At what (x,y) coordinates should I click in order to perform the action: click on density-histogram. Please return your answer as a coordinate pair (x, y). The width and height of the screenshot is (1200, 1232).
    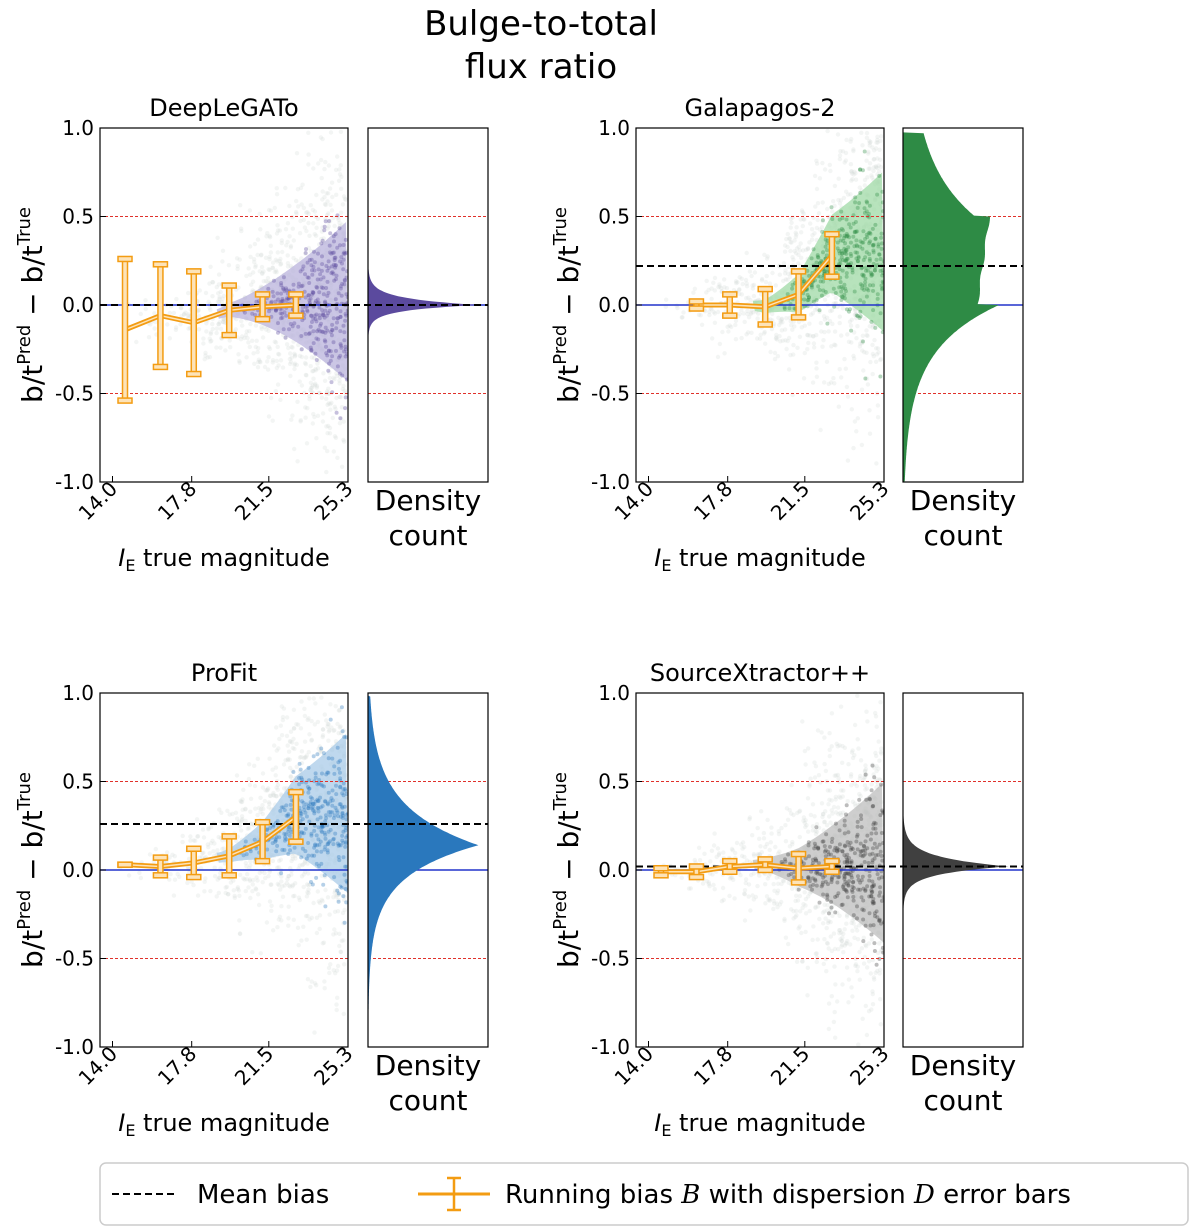
    Looking at the image, I should click on (423, 870).